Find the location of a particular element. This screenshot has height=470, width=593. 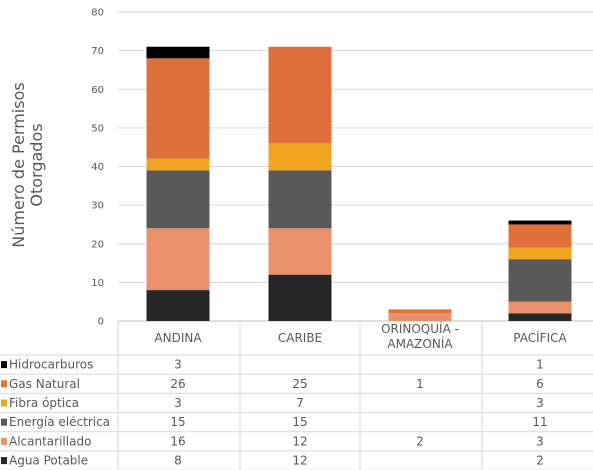

bar-alcantarillado-pacifica is located at coordinates (540, 307).